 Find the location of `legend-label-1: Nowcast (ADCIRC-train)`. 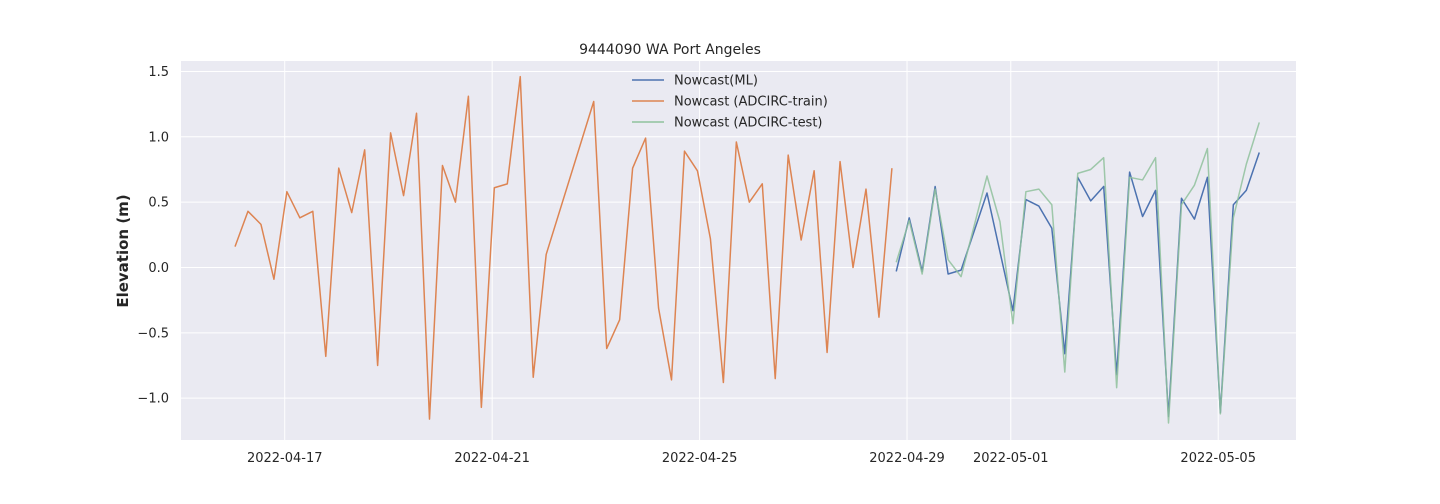

legend-label-1: Nowcast (ADCIRC-train) is located at coordinates (751, 102).